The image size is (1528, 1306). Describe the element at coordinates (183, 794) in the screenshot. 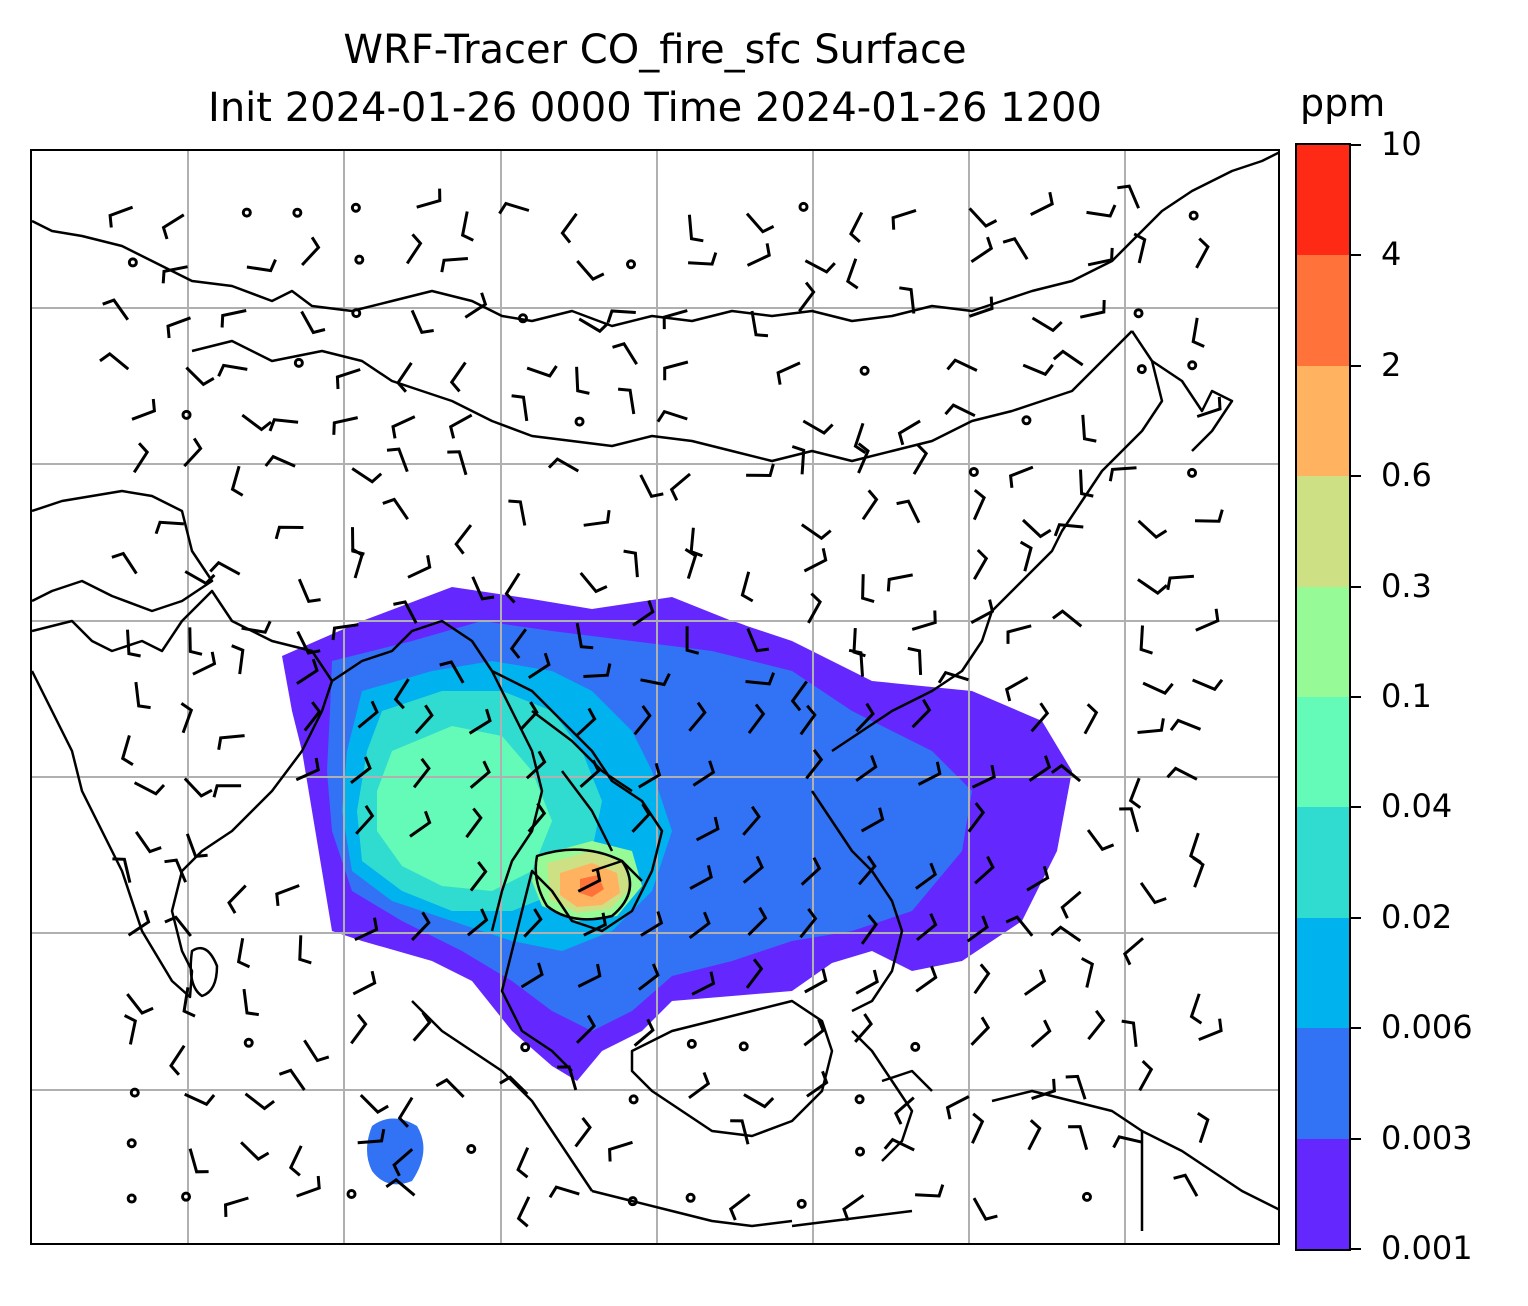

I see `coastline-india` at that location.